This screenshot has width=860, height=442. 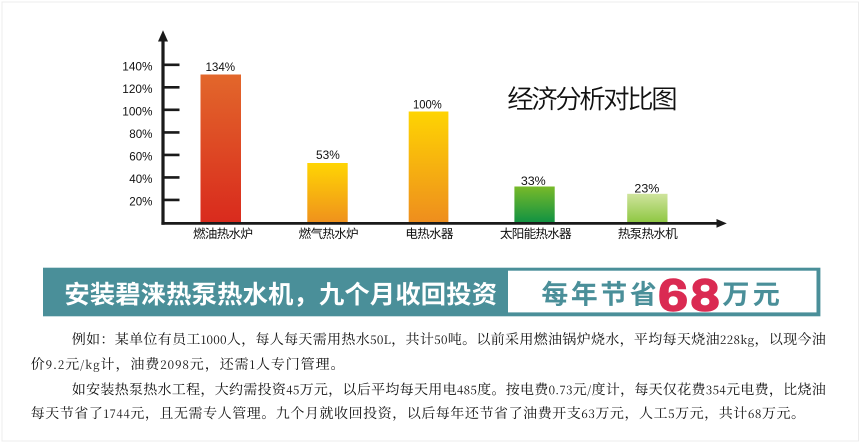 What do you see at coordinates (137, 67) in the screenshot?
I see `svg-text: 140%` at bounding box center [137, 67].